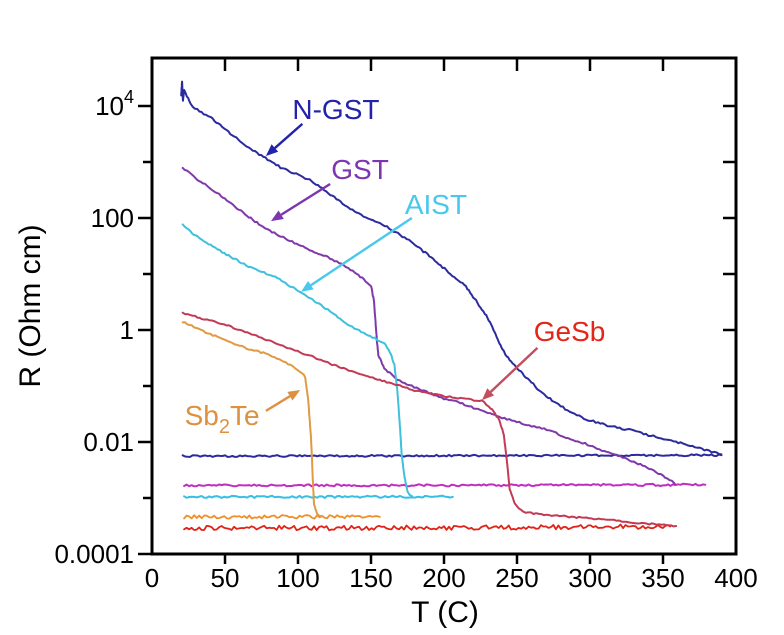  I want to click on y-tick-label: 10⁴, so click(114, 104).